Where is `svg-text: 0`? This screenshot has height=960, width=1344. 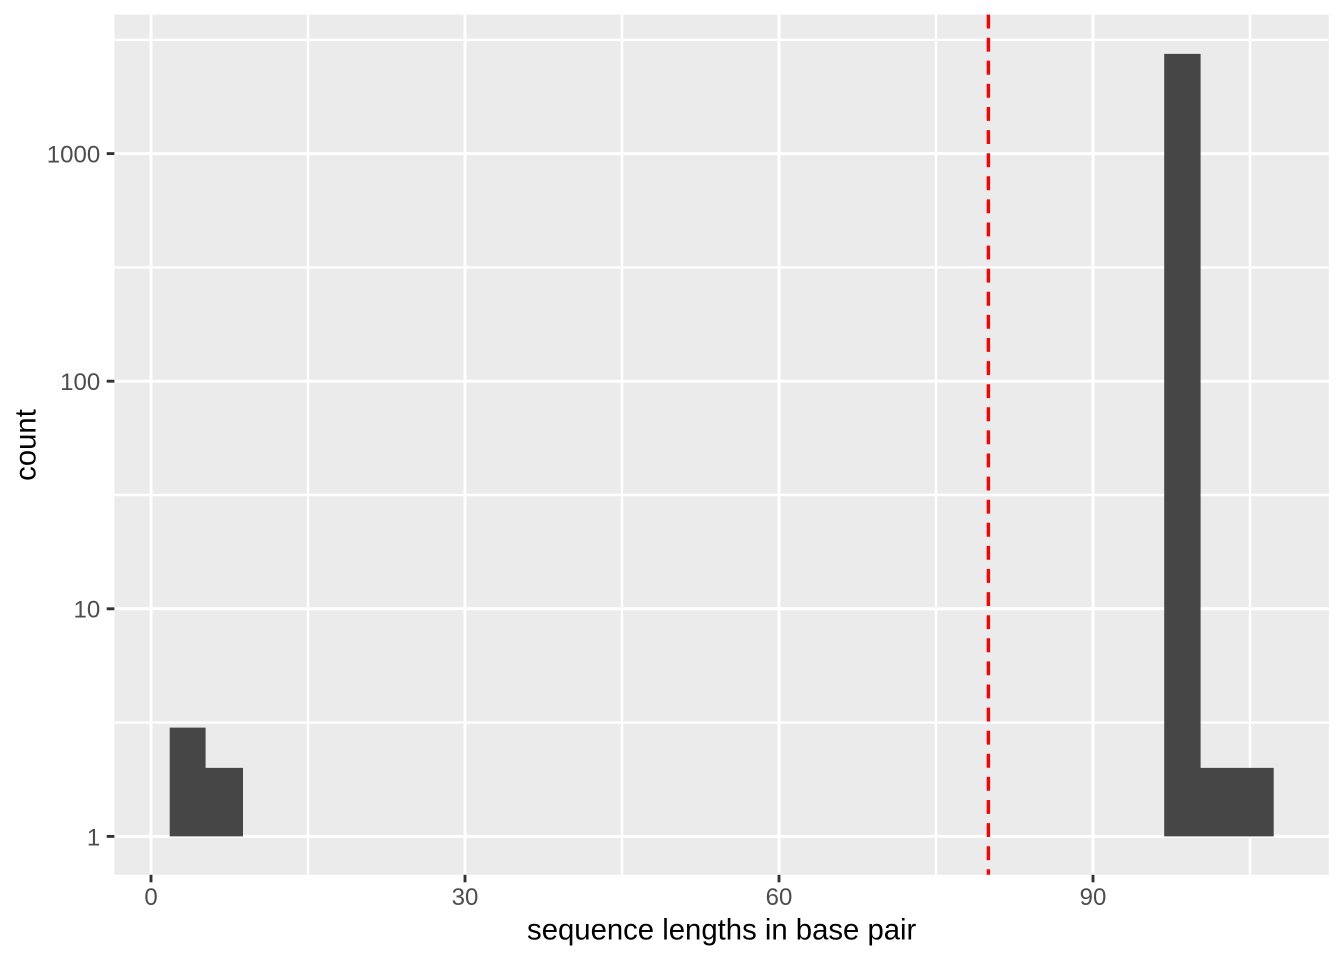 svg-text: 0 is located at coordinates (150, 897).